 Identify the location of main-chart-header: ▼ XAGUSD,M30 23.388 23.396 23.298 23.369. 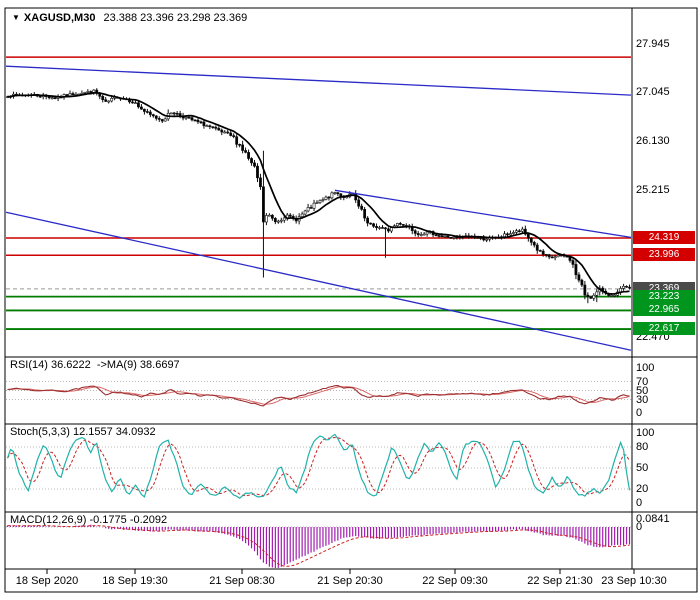
(129, 18).